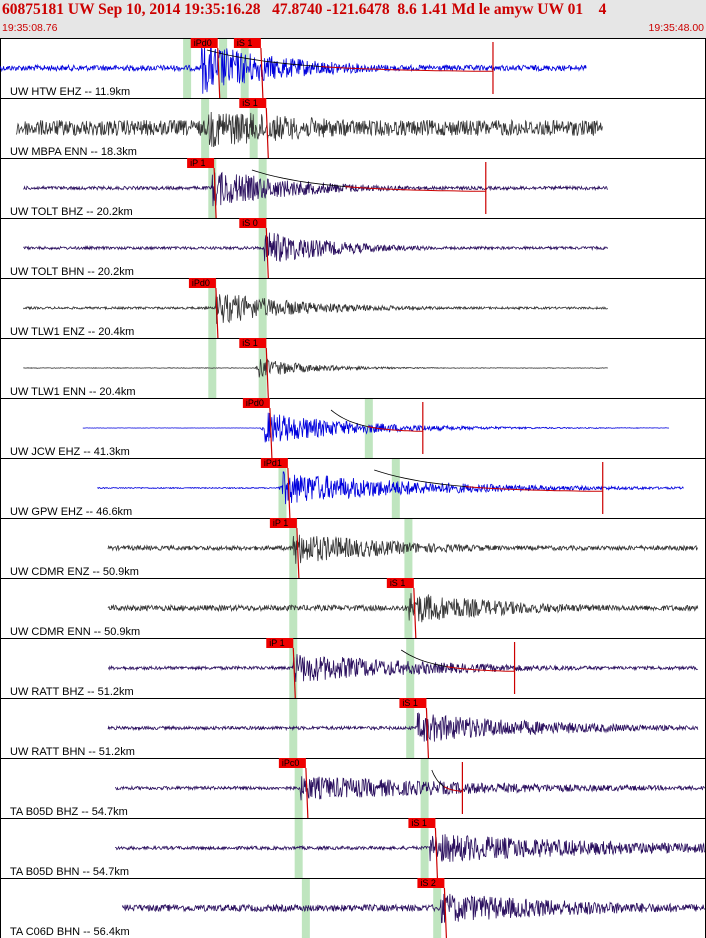  I want to click on trace-row: iS 1 UW MBPA ENN -- 18.3km, so click(353, 128).